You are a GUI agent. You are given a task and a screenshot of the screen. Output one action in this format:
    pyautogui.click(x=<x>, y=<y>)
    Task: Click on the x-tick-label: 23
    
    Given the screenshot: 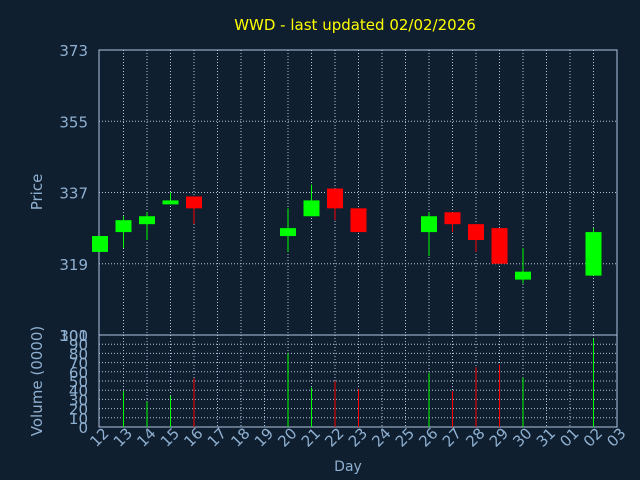 What is the action you would take?
    pyautogui.click(x=358, y=437)
    